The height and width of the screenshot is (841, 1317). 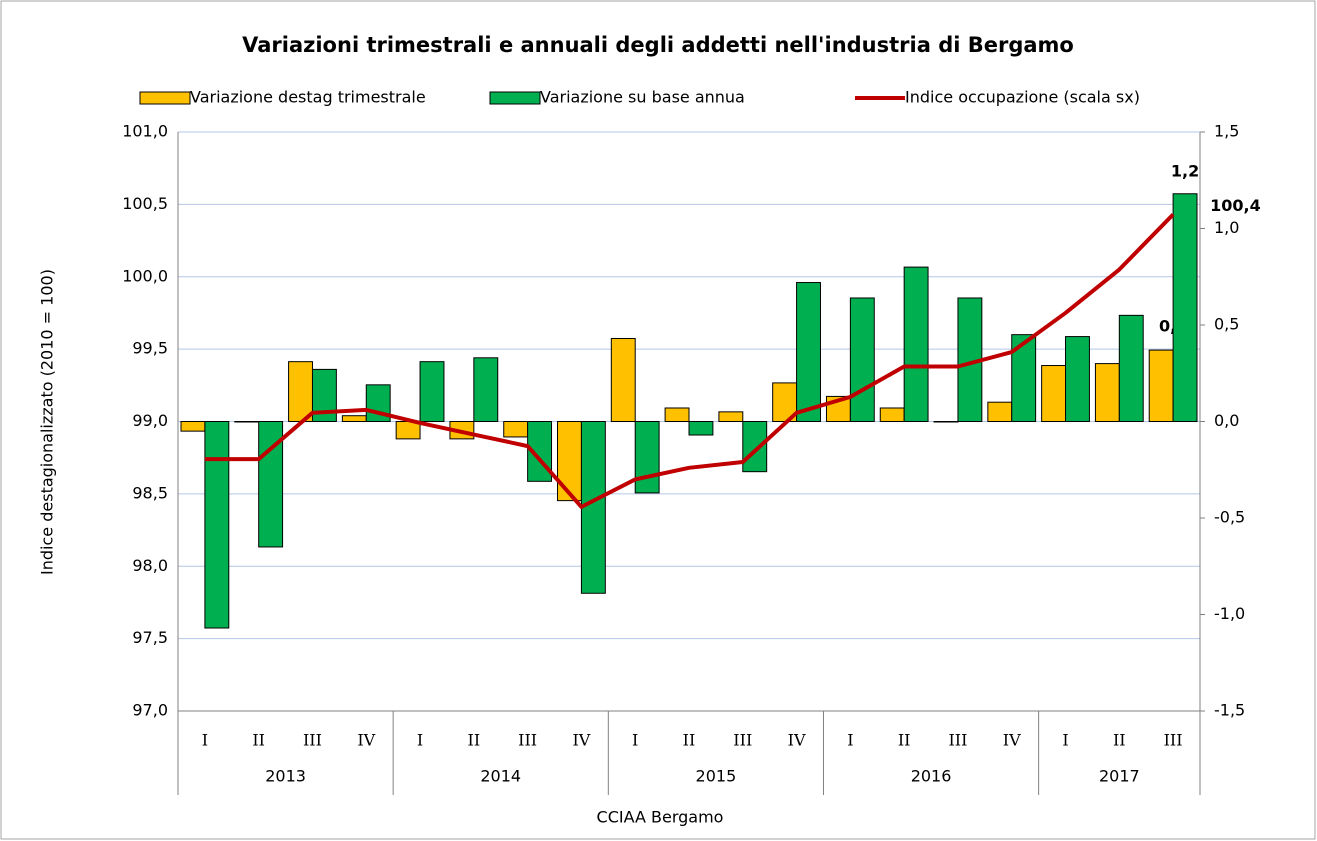 What do you see at coordinates (150, 492) in the screenshot?
I see `y-tick-label: 98,5` at bounding box center [150, 492].